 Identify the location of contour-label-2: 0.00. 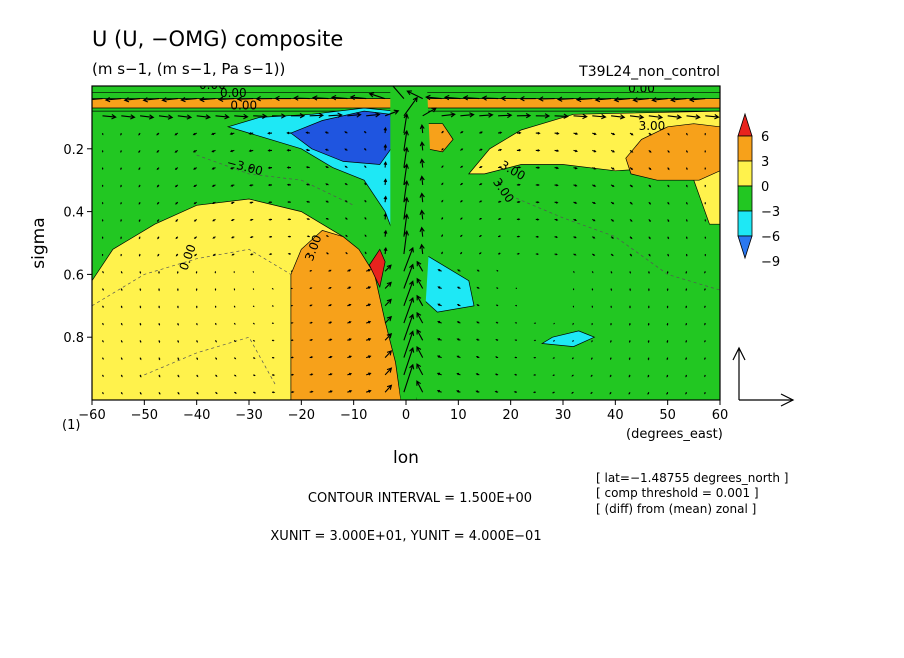
(243, 106).